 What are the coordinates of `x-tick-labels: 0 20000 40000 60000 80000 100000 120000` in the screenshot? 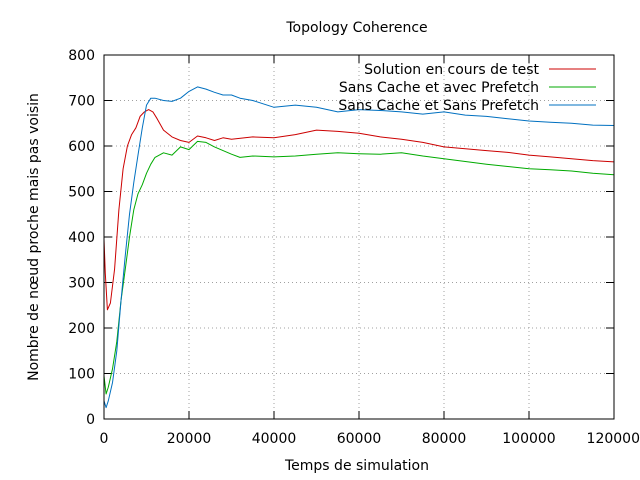 It's located at (370, 439).